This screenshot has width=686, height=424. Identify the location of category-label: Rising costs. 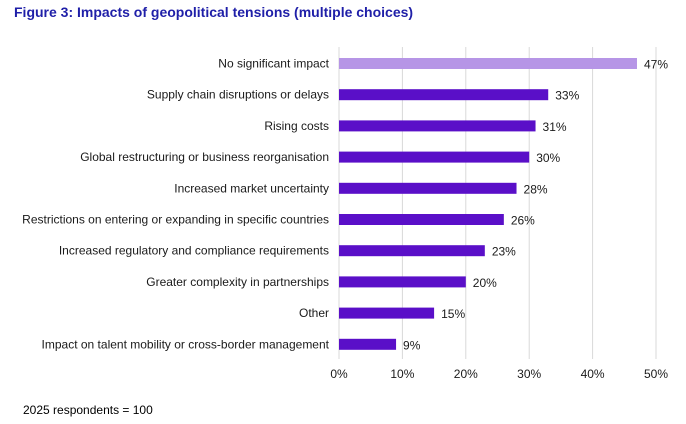
(296, 126).